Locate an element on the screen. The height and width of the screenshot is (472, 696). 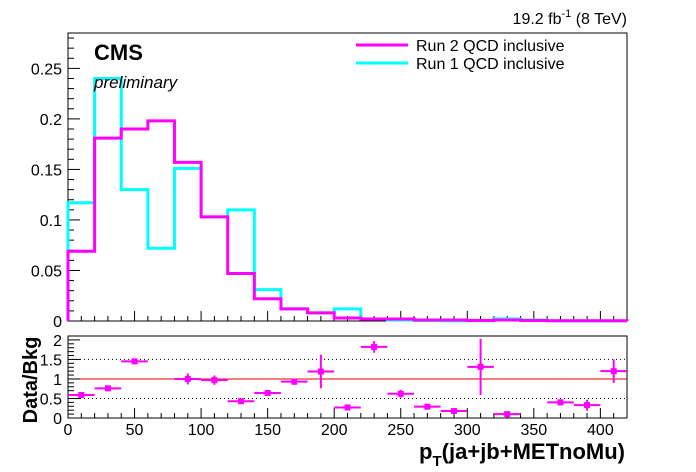
x-axis-label-rest: (ja+jb+METnoMu) is located at coordinates (533, 451).